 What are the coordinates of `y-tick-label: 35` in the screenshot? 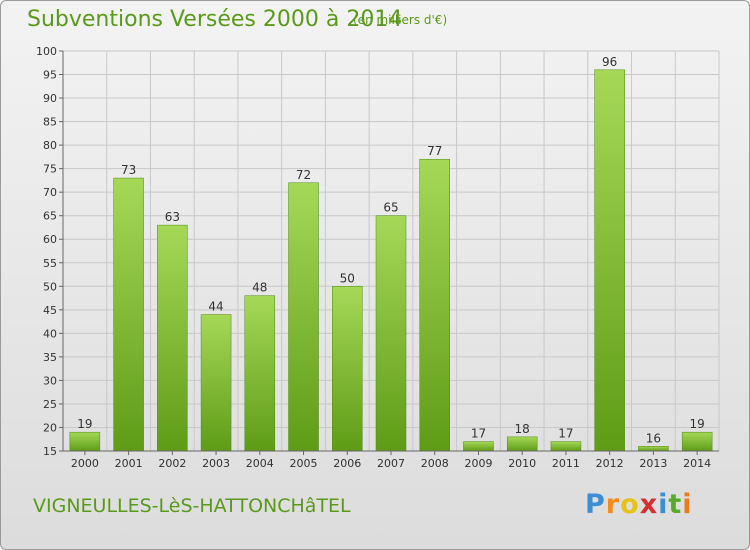 It's located at (50, 357).